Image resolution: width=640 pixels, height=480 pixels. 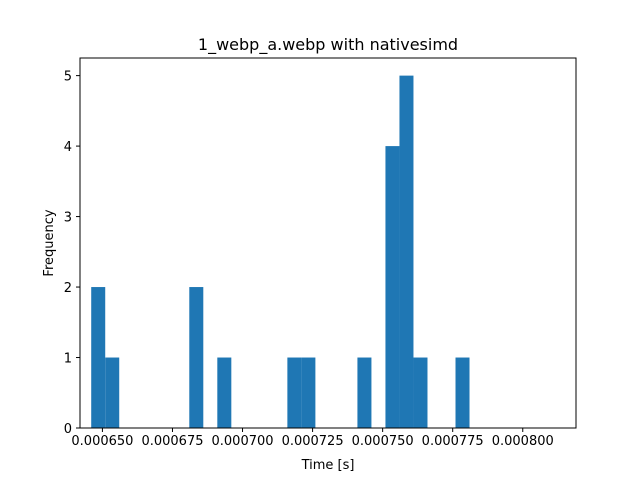 What do you see at coordinates (102, 441) in the screenshot?
I see `x-tick-label: 0.000650` at bounding box center [102, 441].